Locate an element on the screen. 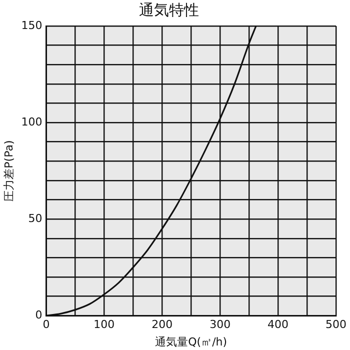  y-tick-label: 50 is located at coordinates (35, 218).